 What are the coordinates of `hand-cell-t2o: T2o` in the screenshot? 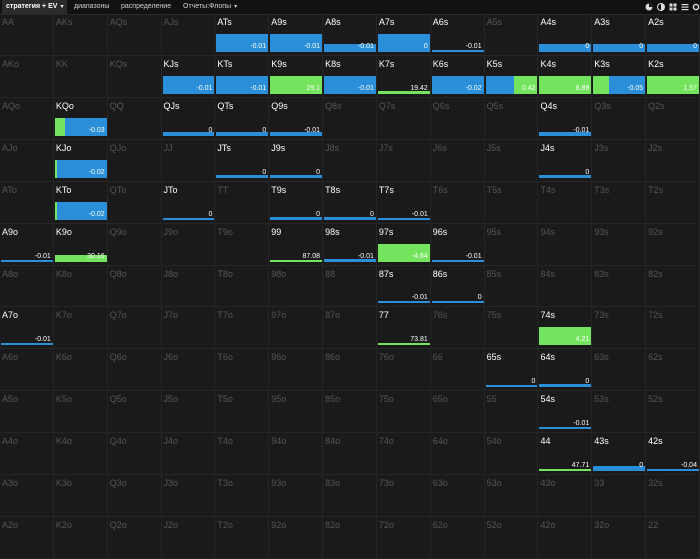 It's located at (242, 538).